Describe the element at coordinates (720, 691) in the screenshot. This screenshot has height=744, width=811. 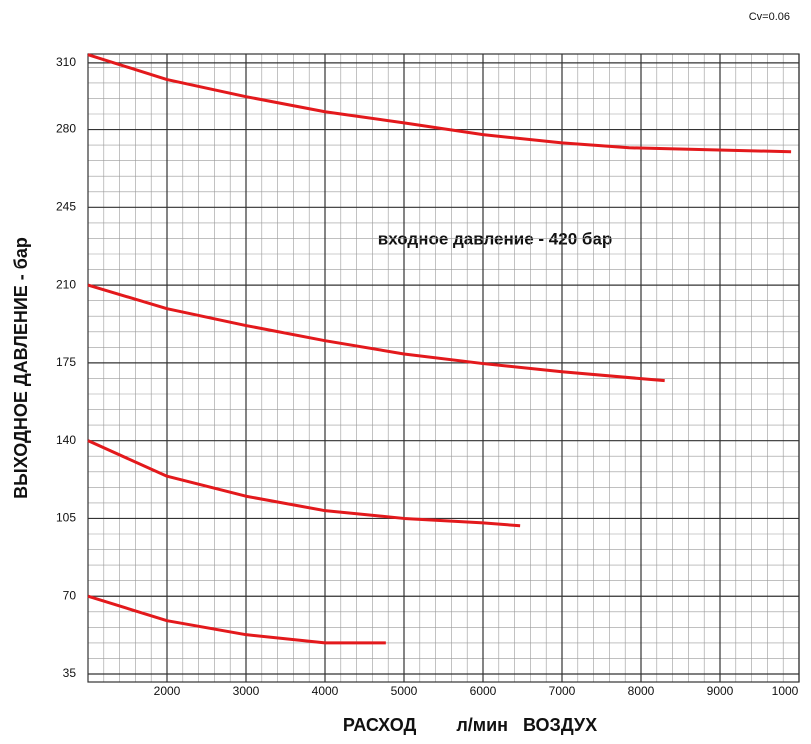
I see `x-tick-label: 9000` at that location.